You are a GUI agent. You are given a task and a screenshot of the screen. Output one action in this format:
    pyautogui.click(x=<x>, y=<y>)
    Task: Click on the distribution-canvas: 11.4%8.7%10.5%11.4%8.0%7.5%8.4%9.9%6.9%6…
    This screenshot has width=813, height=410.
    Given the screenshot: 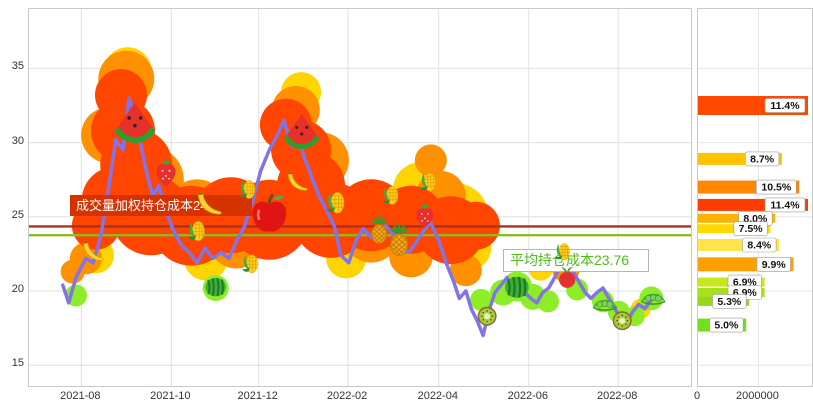 What is the action you would take?
    pyautogui.click(x=755, y=197)
    